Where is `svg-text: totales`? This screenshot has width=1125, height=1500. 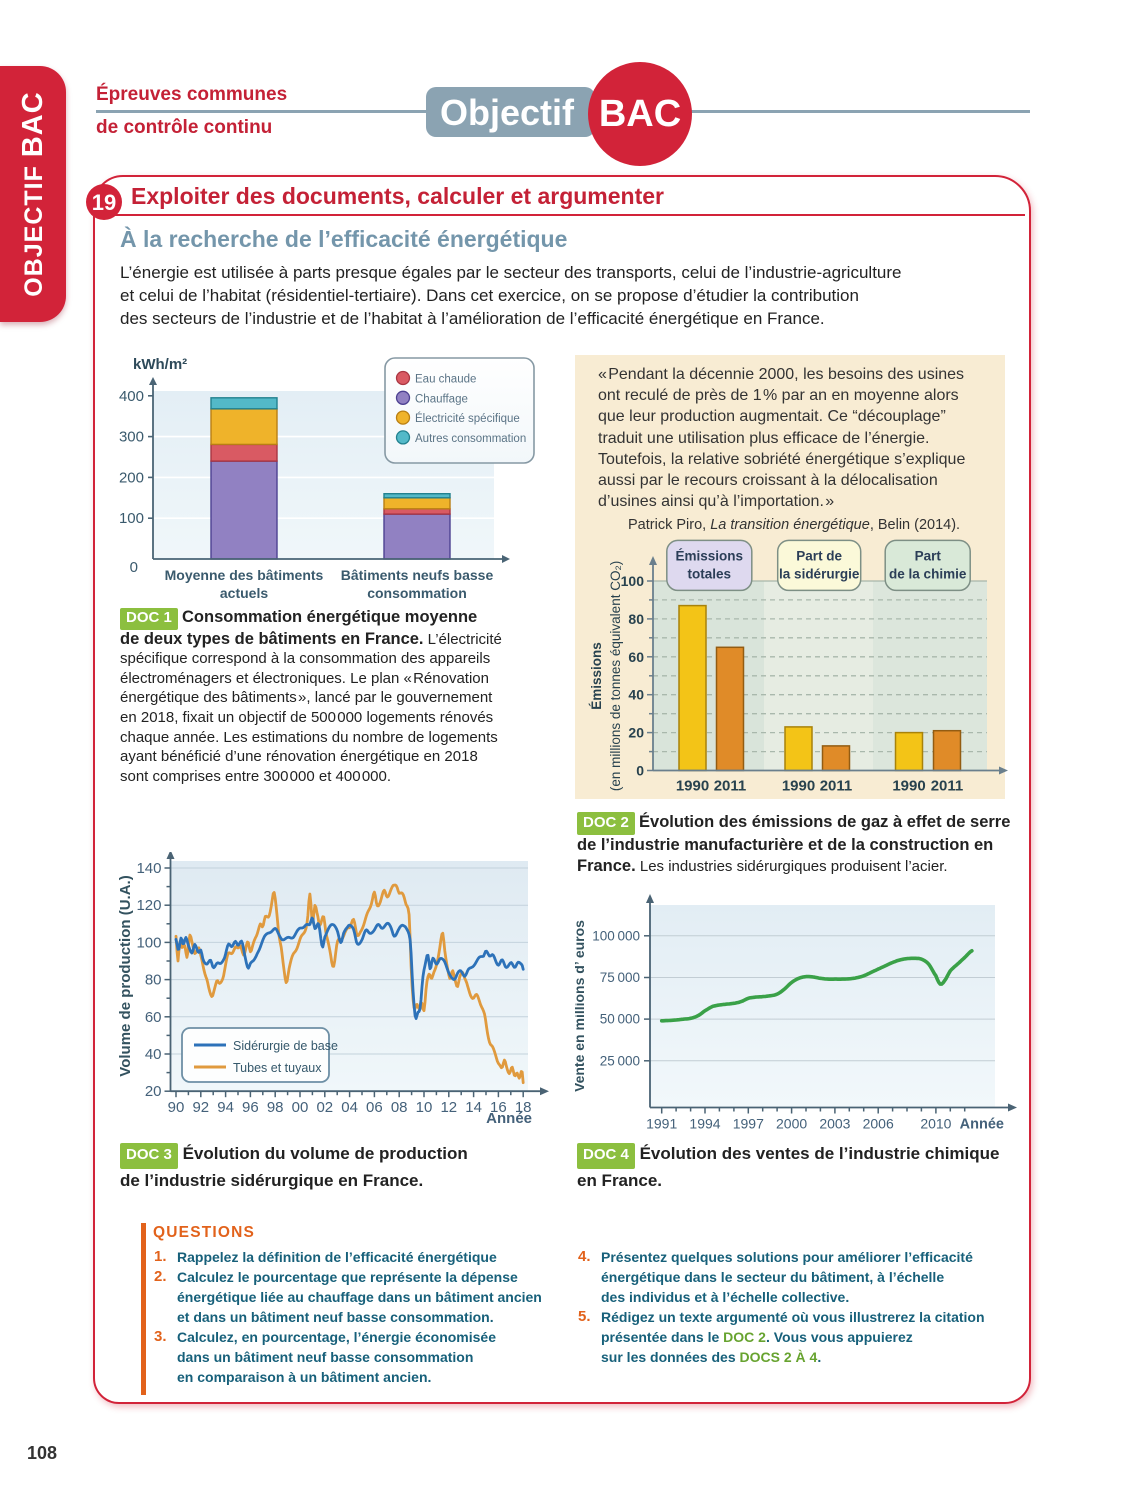 svg-text: totales is located at coordinates (710, 573).